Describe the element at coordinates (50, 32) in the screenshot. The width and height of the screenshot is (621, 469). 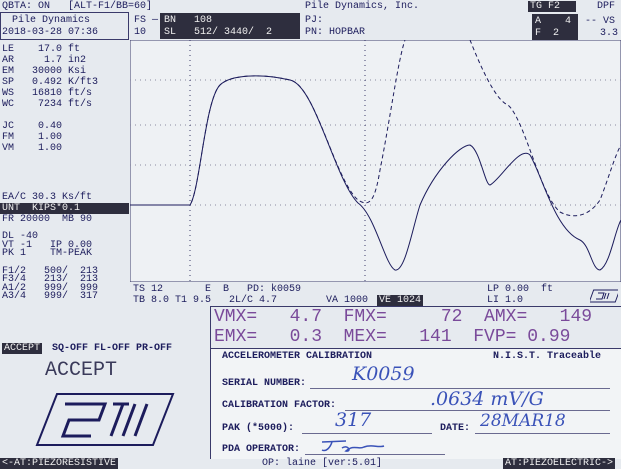
I see `datetime: 2018-03-28 07:36` at that location.